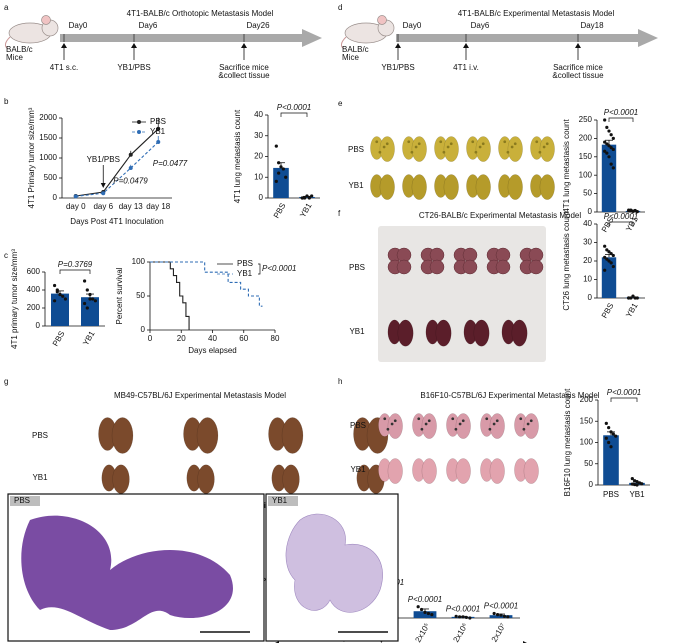 Image resolution: width=675 pixels, height=643 pixels. Describe the element at coordinates (237, 156) in the screenshot. I see `y-axis-label: 4T1 lung metastasis count` at that location.